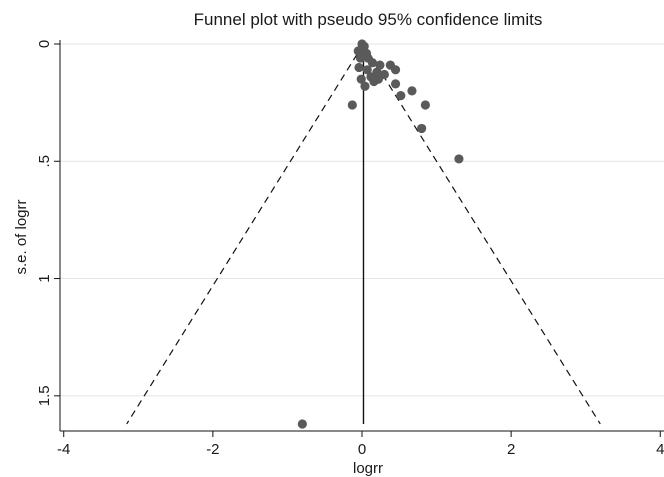  What do you see at coordinates (44, 395) in the screenshot?
I see `y-tick-label: 1.5` at bounding box center [44, 395].